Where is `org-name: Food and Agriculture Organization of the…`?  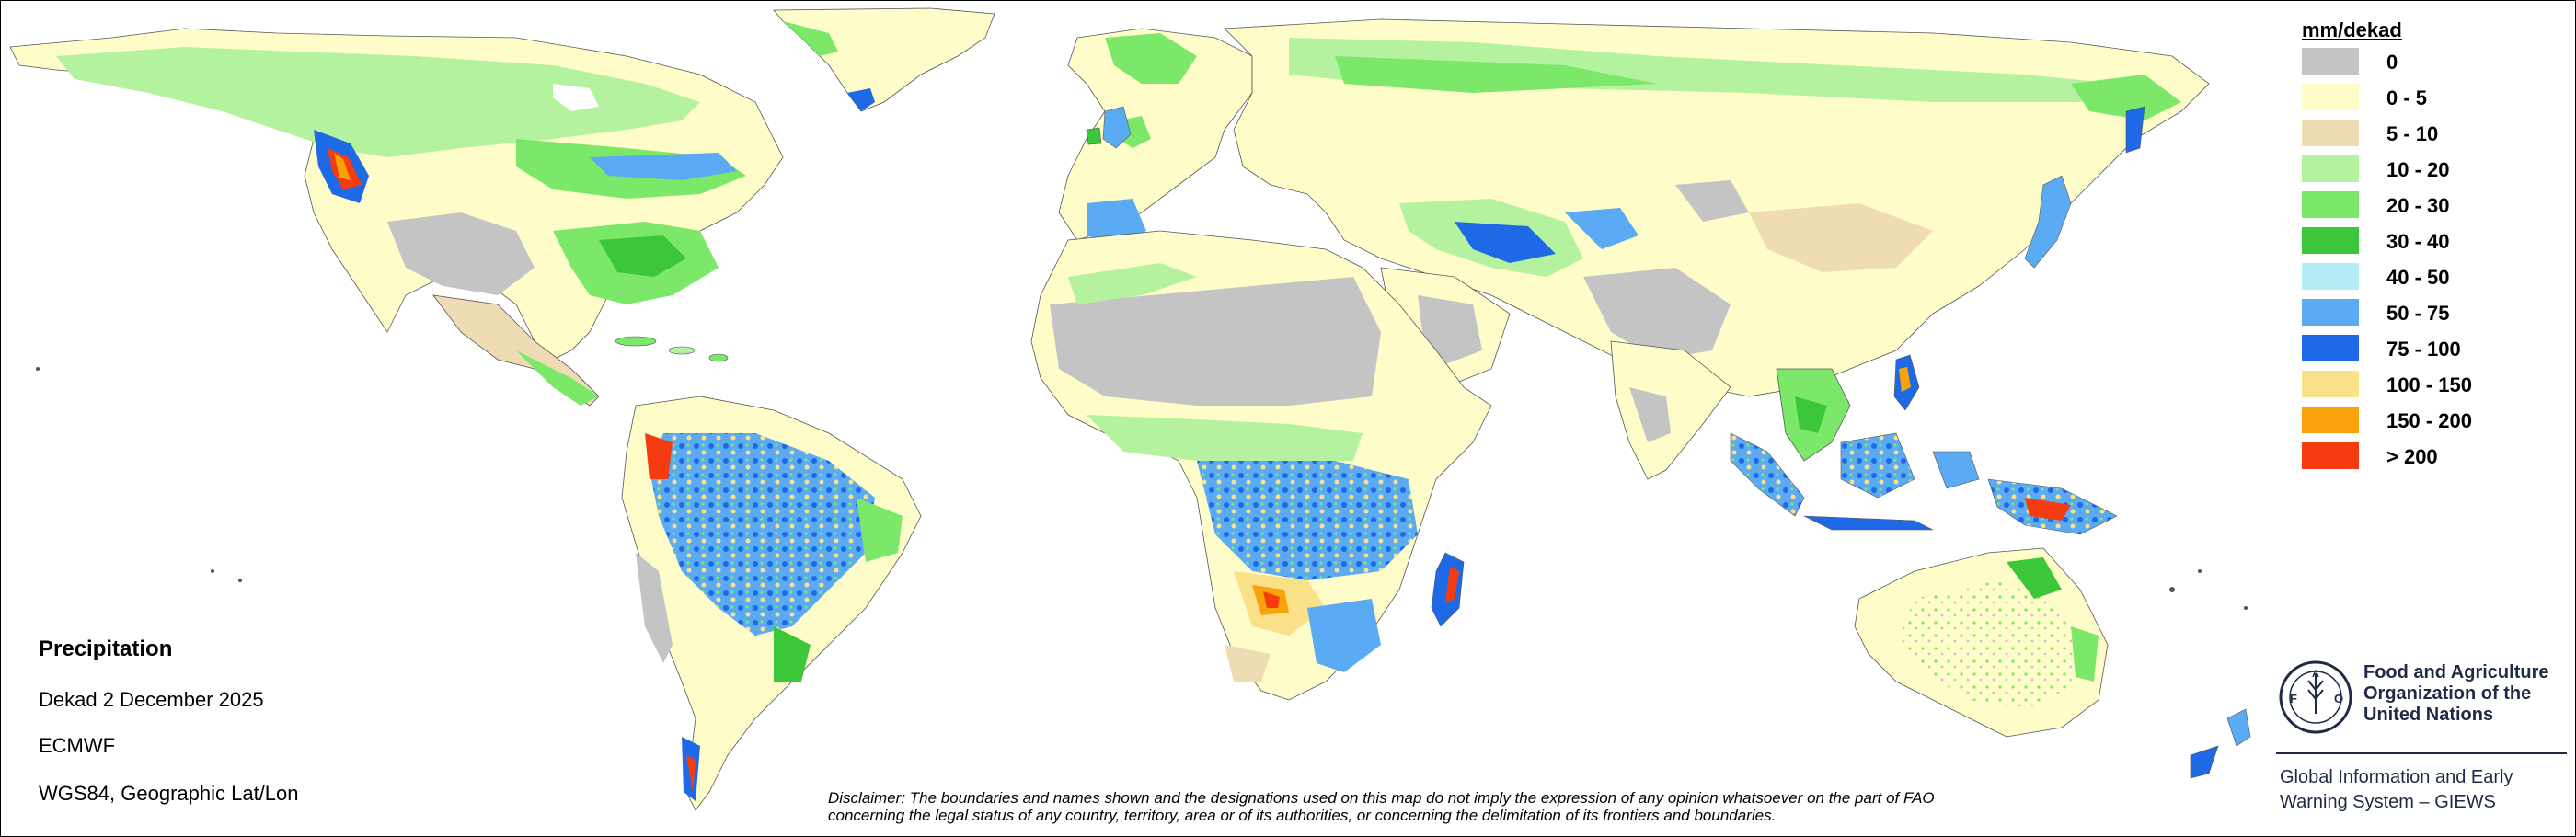 org-name: Food and Agriculture Organization of the… is located at coordinates (2469, 694).